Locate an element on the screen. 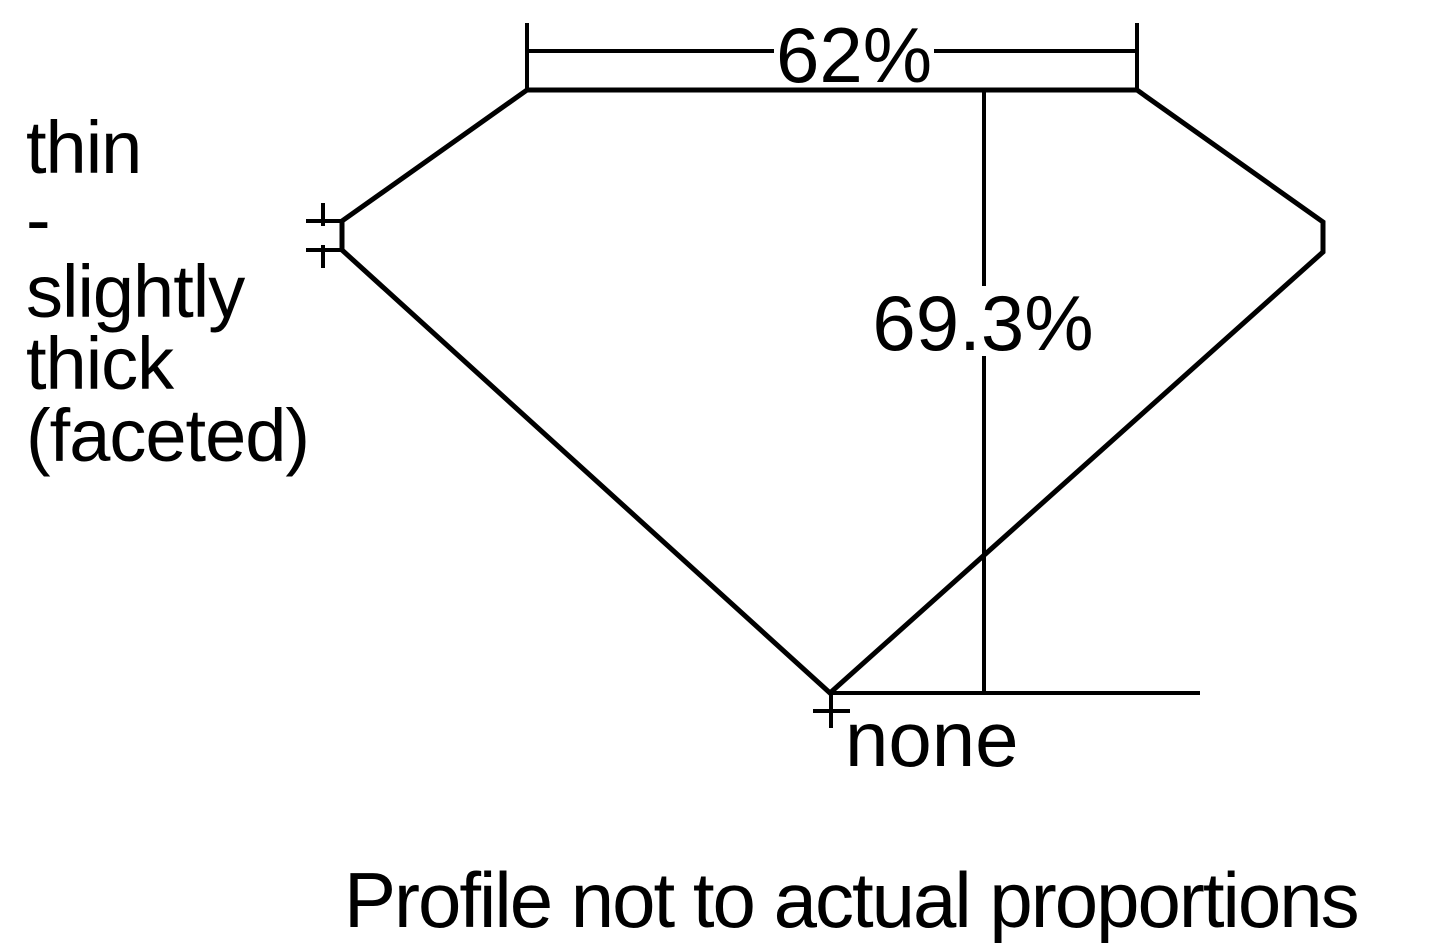  depth-label-backplate is located at coordinates (983, 321).